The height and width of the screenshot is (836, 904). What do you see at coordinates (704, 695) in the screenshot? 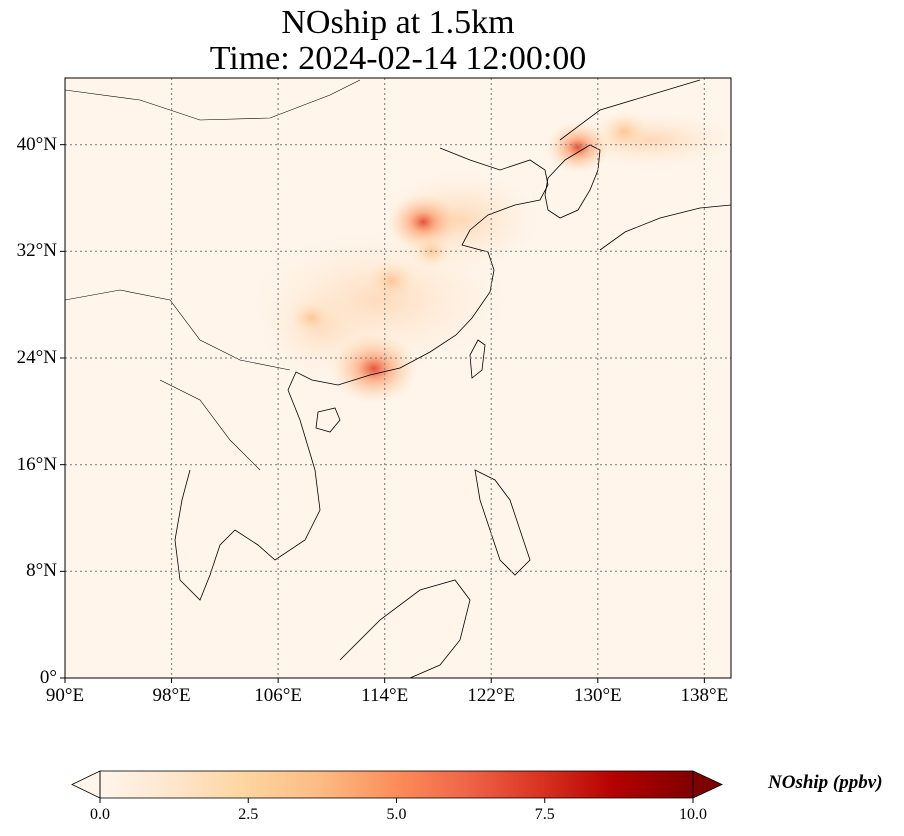
I see `x-tick-label: 138°E` at bounding box center [704, 695].